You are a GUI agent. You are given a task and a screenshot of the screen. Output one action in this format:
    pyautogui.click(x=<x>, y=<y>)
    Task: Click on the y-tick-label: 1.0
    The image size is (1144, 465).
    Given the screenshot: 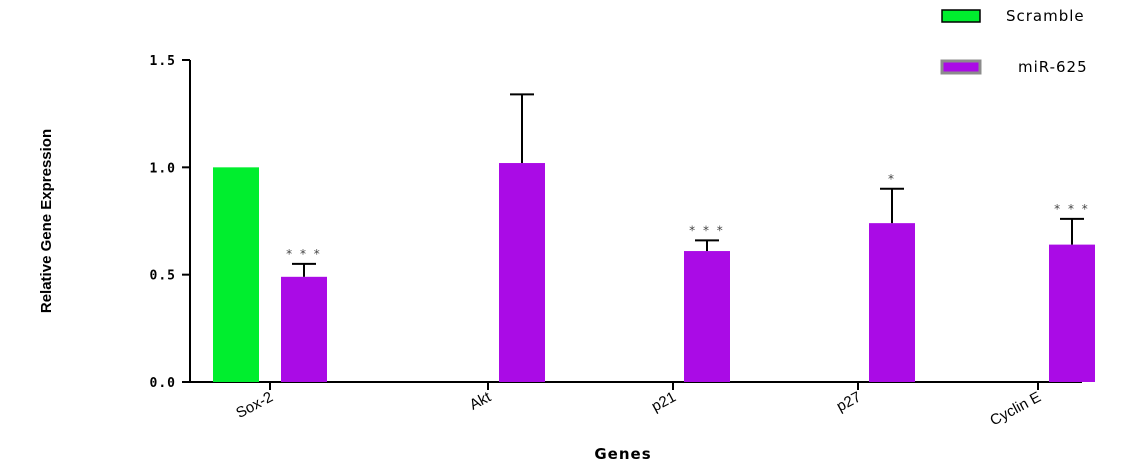 What is the action you would take?
    pyautogui.click(x=163, y=168)
    